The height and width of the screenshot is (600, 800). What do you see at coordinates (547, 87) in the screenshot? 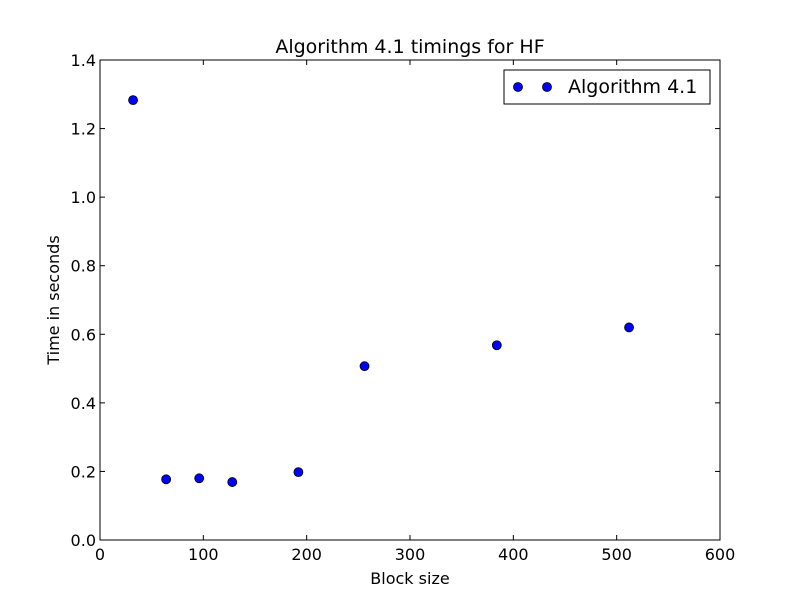
I see `legend-marker-right` at bounding box center [547, 87].